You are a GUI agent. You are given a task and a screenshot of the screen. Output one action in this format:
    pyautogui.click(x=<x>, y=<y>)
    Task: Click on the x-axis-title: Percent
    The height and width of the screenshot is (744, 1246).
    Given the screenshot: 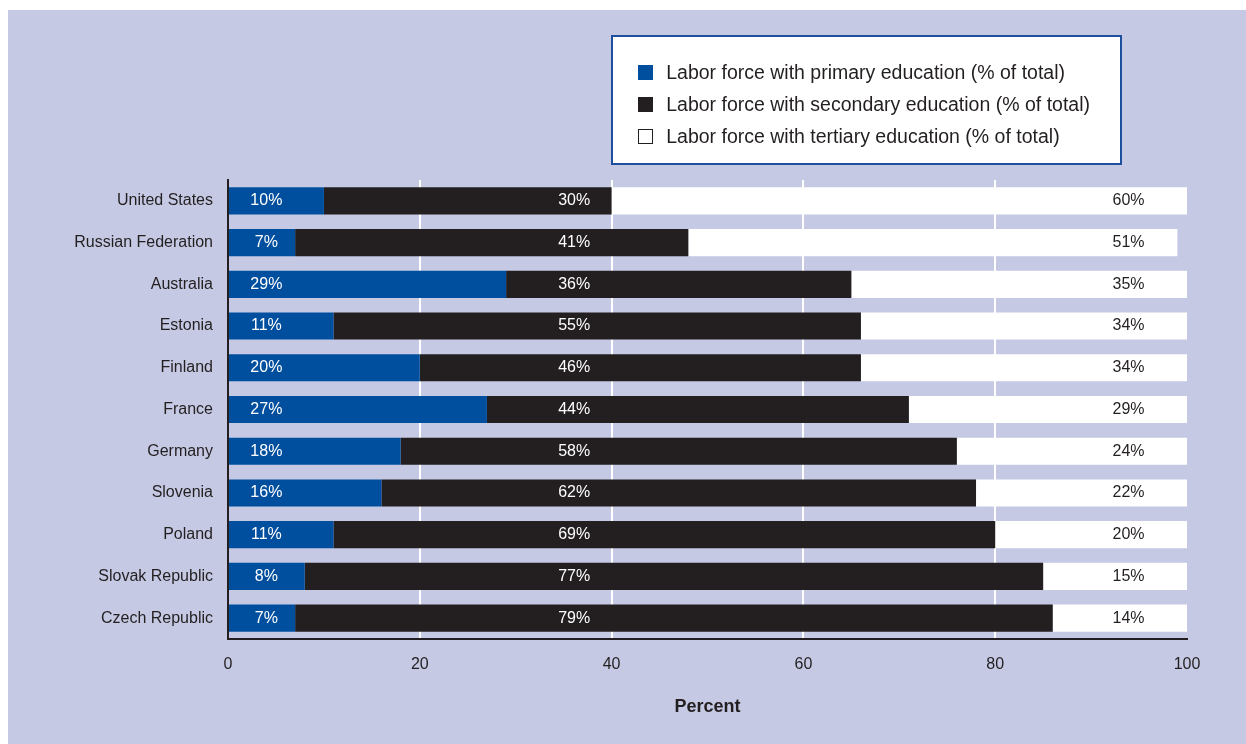 What is the action you would take?
    pyautogui.click(x=707, y=706)
    